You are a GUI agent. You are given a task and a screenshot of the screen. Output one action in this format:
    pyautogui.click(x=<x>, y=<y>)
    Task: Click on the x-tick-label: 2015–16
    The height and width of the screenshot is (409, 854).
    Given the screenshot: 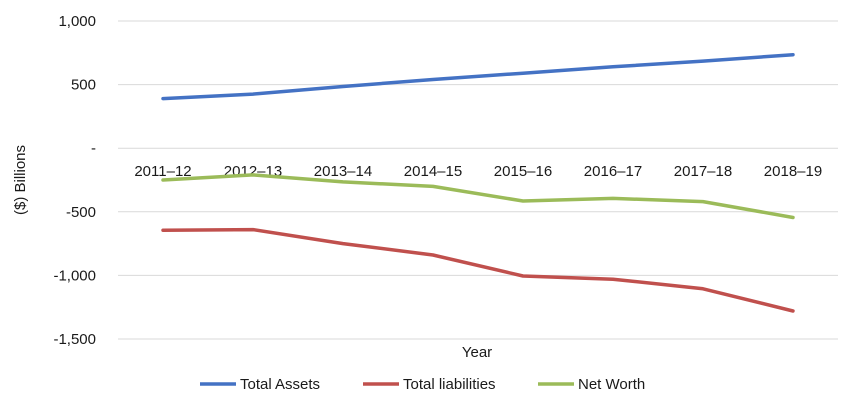 What is the action you would take?
    pyautogui.click(x=523, y=171)
    